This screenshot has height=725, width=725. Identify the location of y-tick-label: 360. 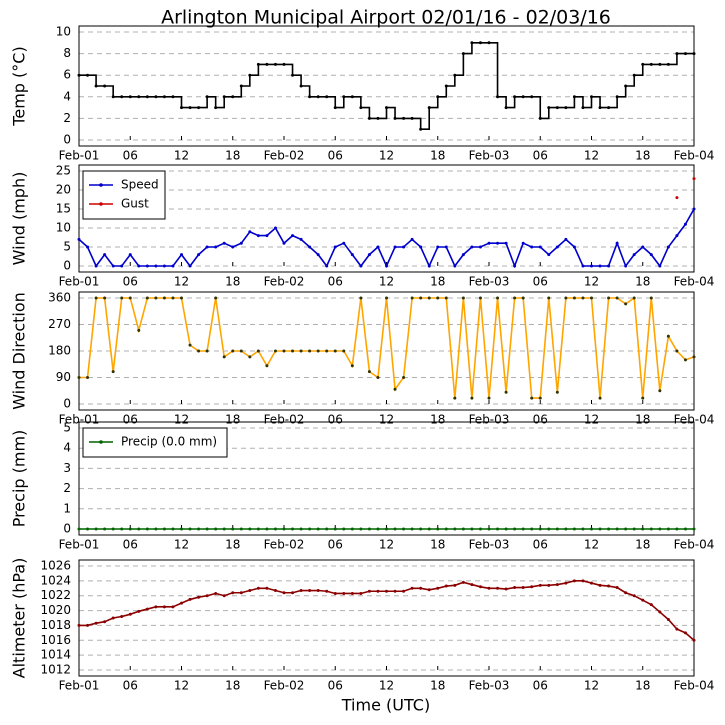
(59, 298).